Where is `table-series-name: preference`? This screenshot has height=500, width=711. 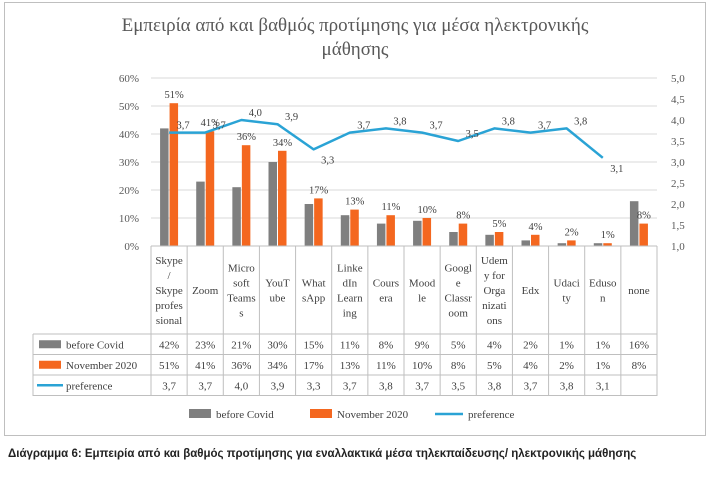
table-series-name: preference is located at coordinates (89, 386).